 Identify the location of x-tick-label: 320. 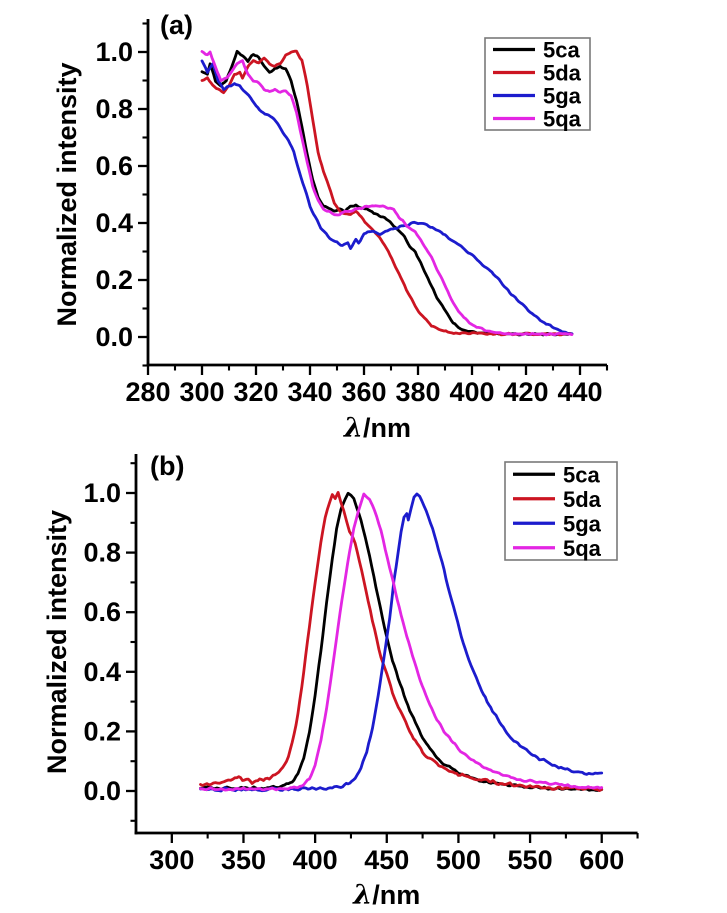
(255, 392).